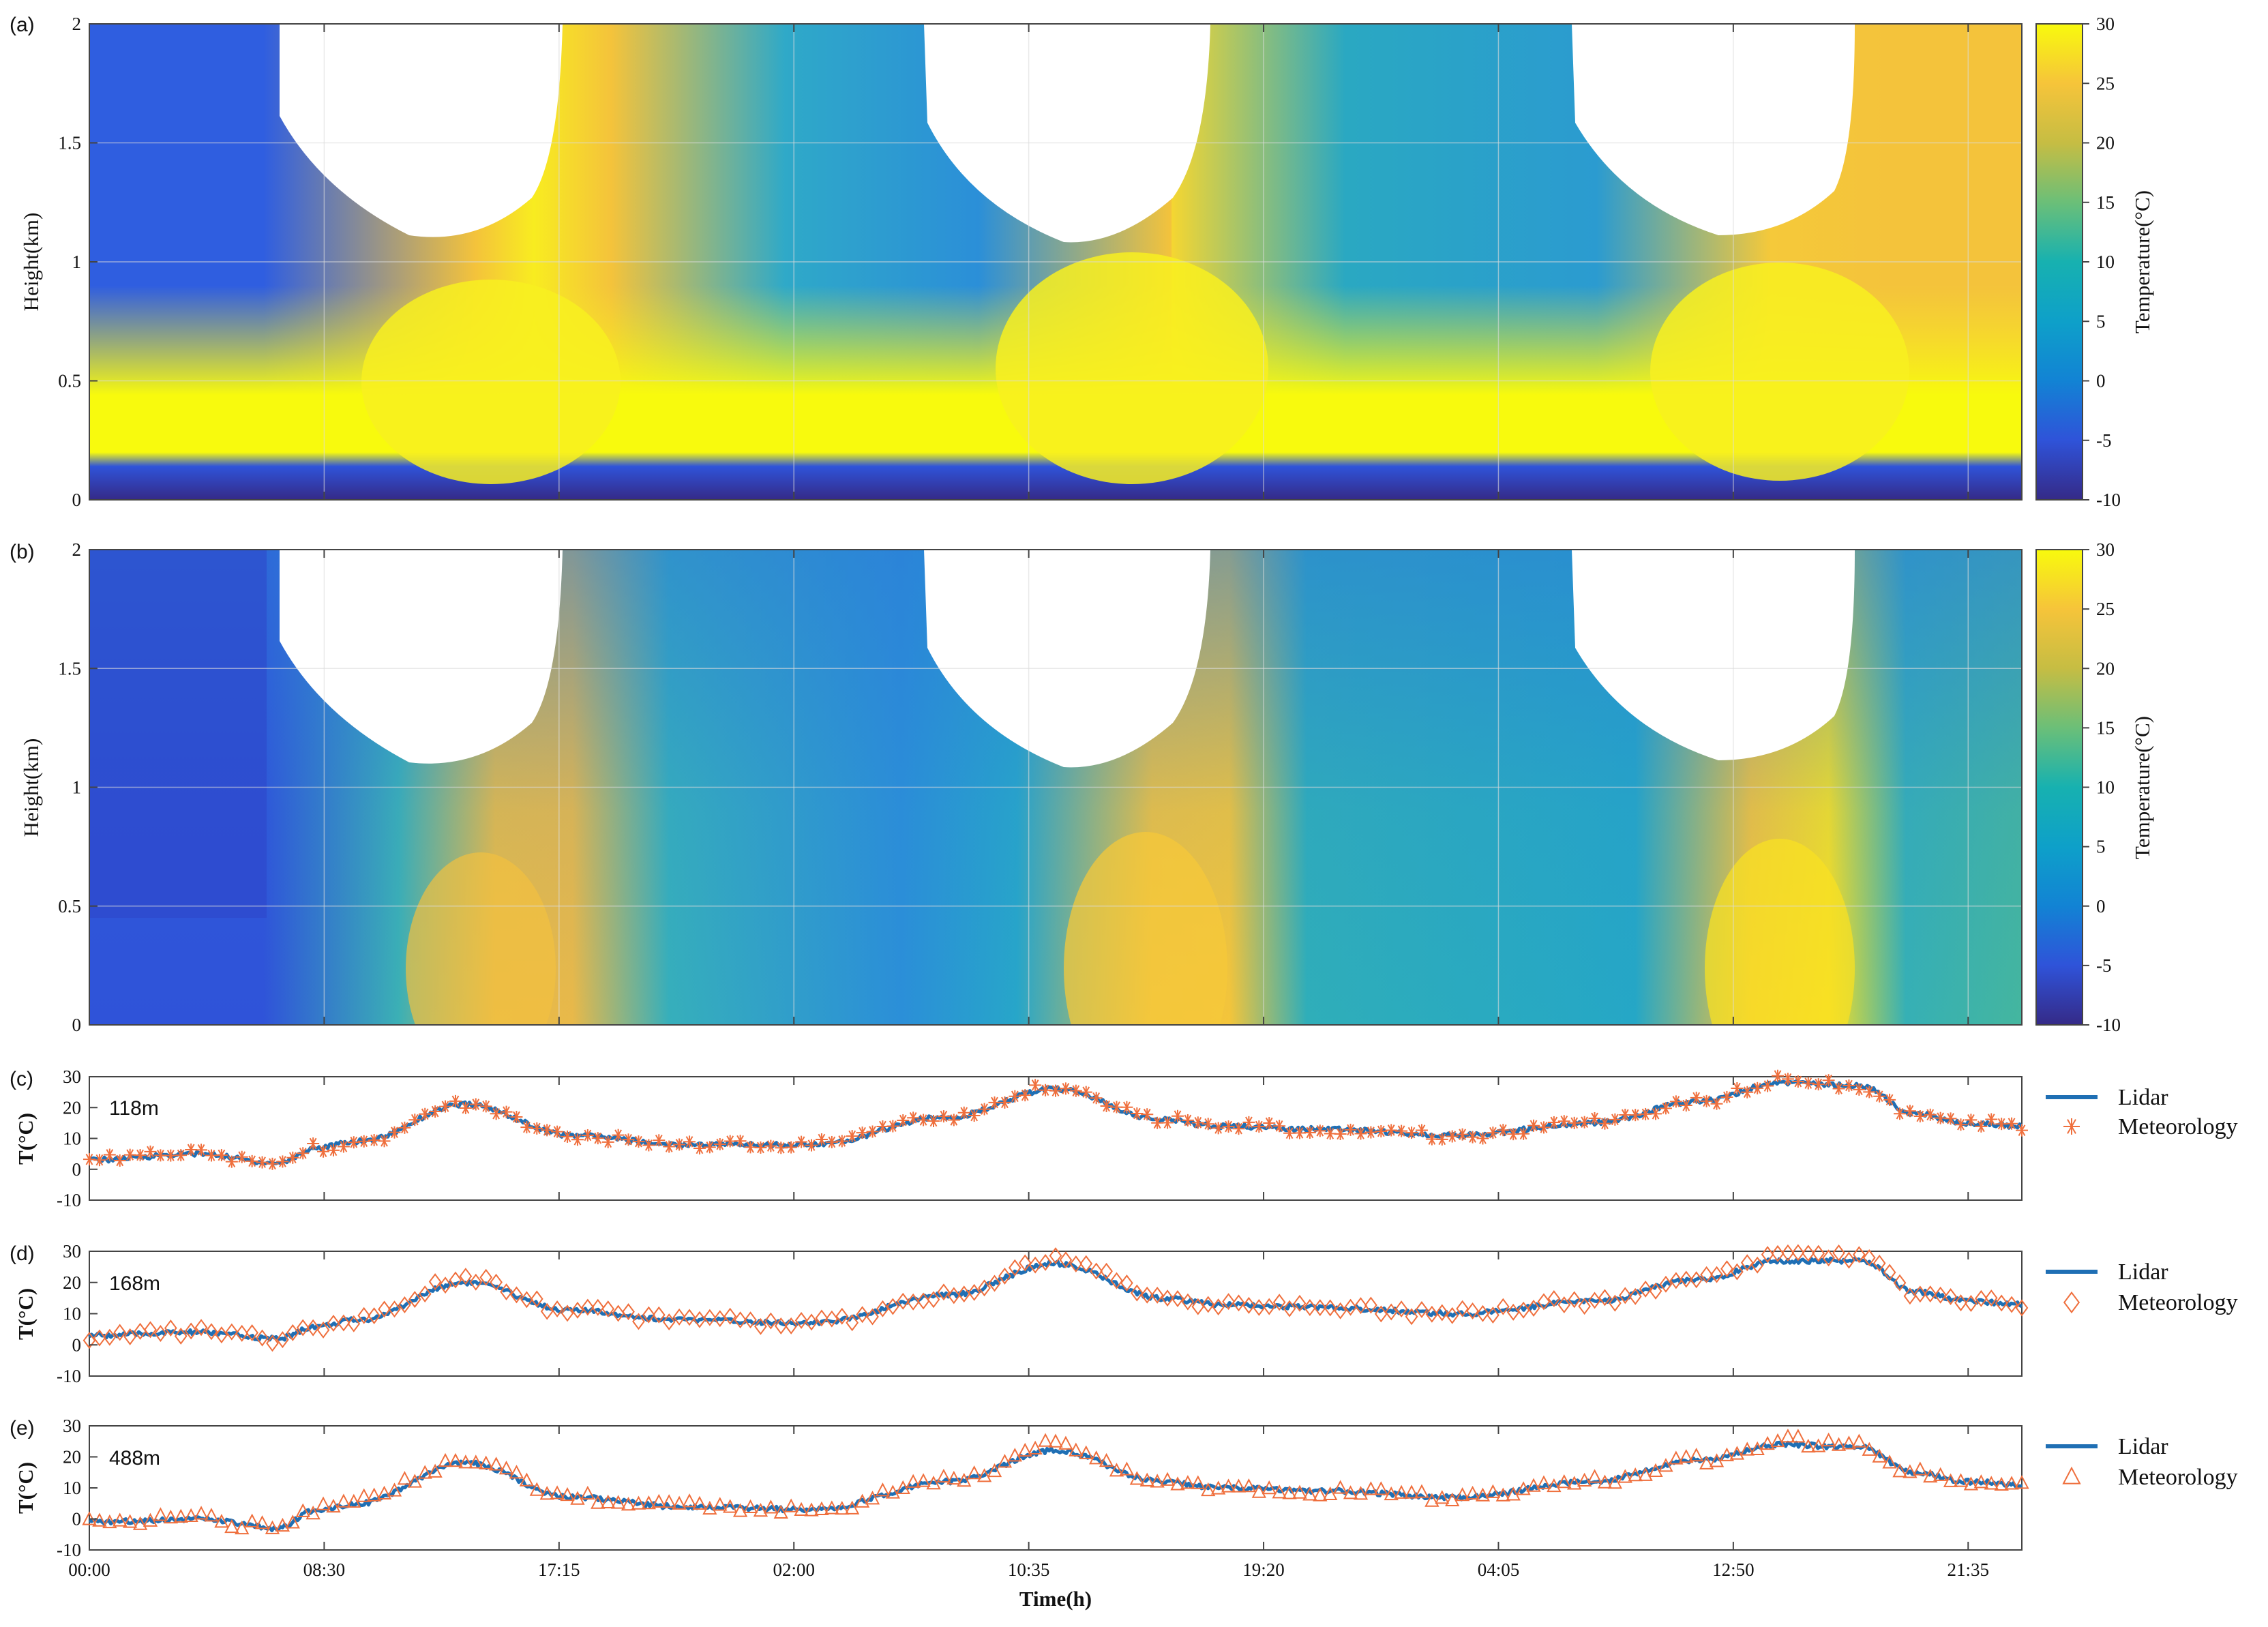  What do you see at coordinates (1029, 1138) in the screenshot?
I see `xticks-c` at bounding box center [1029, 1138].